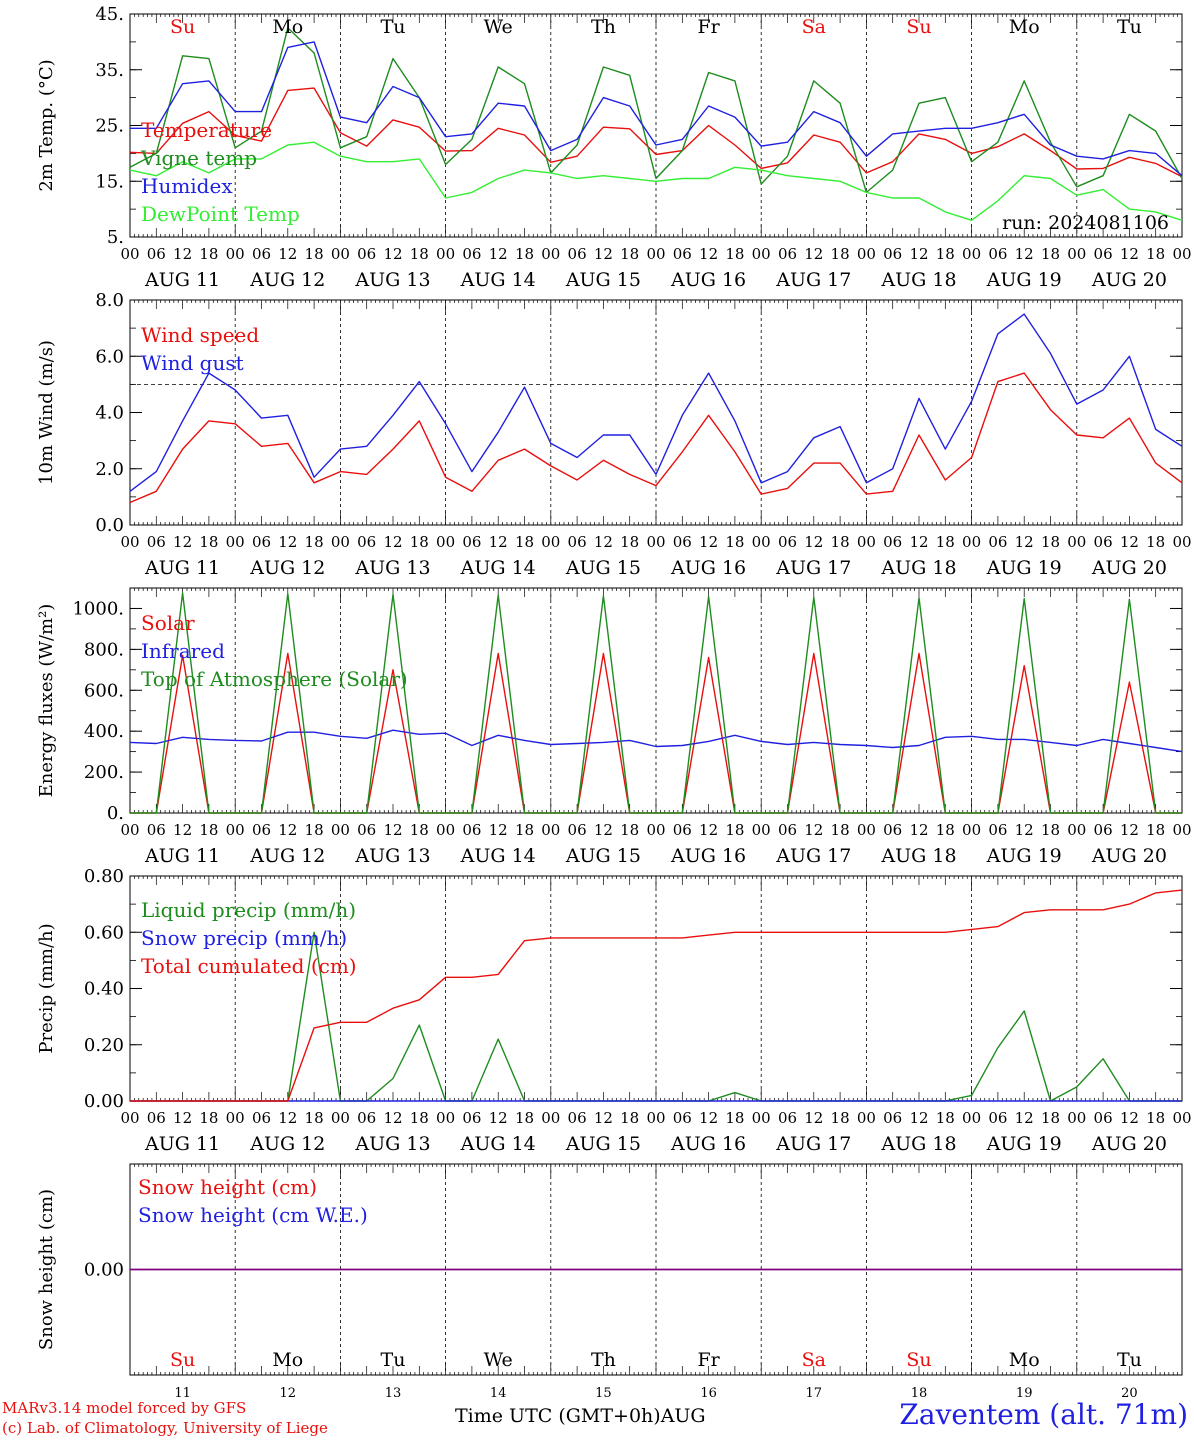 The width and height of the screenshot is (1194, 1440). I want to click on legend-entry: Infrared, so click(183, 651).